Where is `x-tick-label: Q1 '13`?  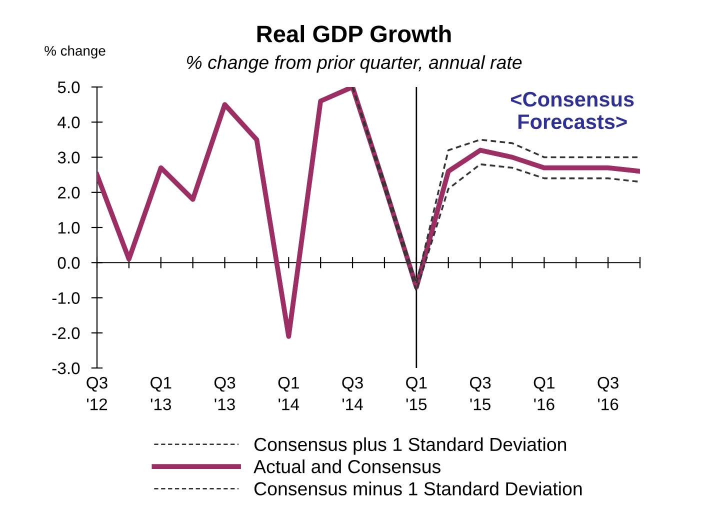 x-tick-label: Q1 '13 is located at coordinates (161, 393).